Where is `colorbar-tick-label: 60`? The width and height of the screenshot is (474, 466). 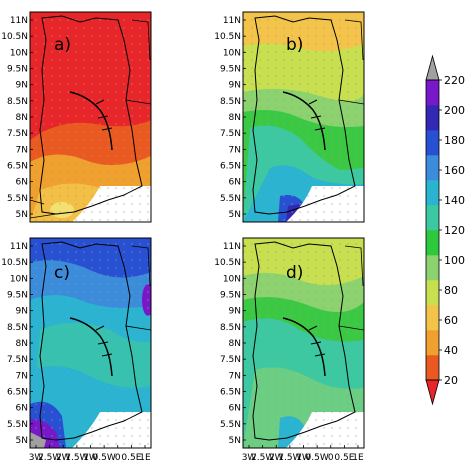 colorbar-tick-label: 60 is located at coordinates (451, 320).